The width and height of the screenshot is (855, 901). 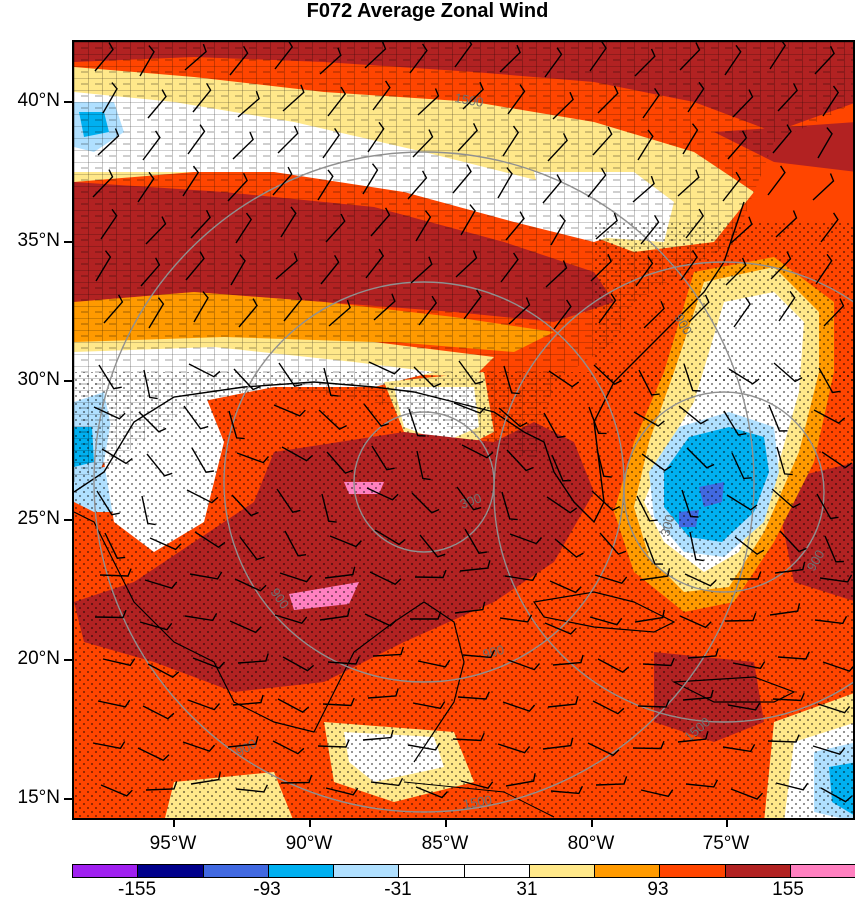 What do you see at coordinates (604, 612) in the screenshot?
I see `cuba-coastline` at bounding box center [604, 612].